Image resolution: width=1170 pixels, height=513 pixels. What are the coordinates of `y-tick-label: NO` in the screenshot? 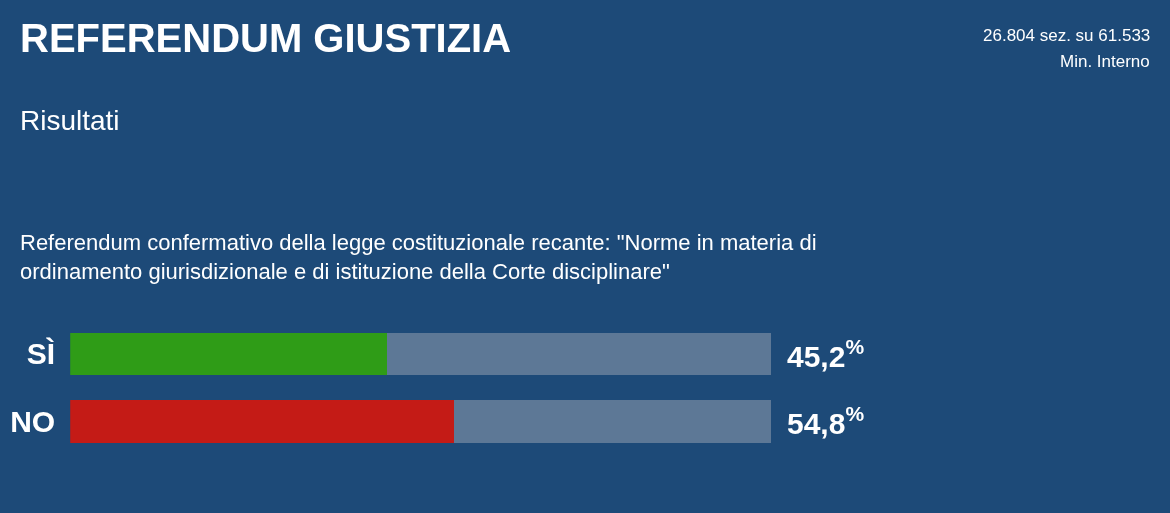 It's located at (33, 421).